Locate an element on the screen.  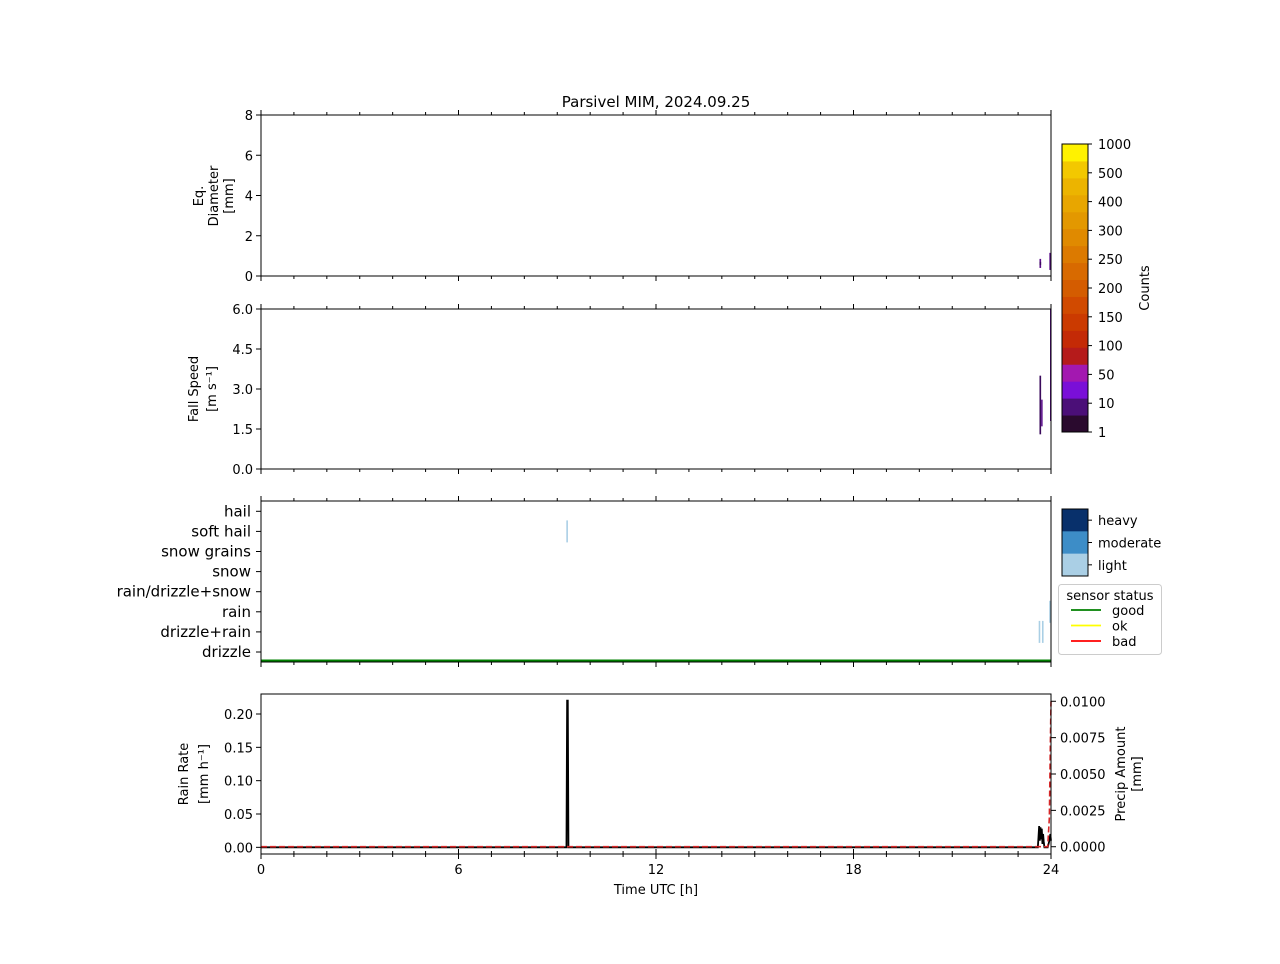
colorbar-tick-label: 250 is located at coordinates (1110, 260).